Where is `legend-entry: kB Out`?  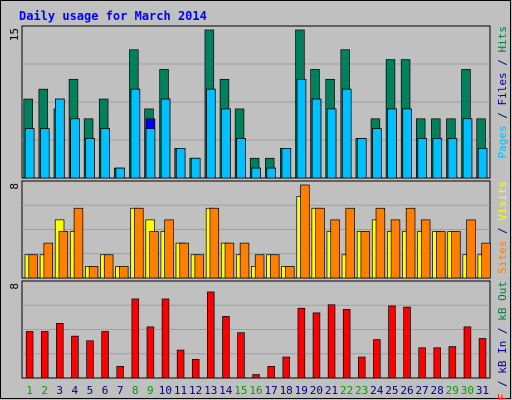 legend-entry: kB Out is located at coordinates (502, 301).